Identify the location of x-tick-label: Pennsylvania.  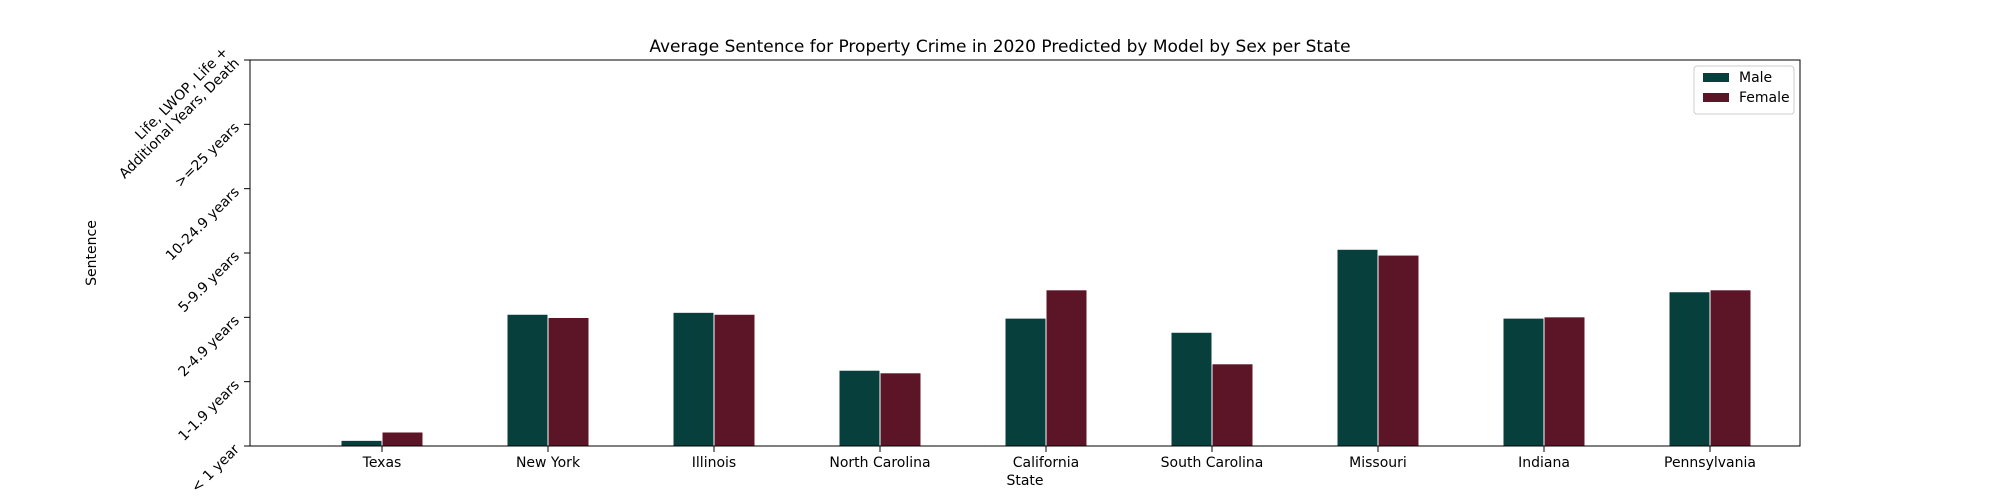
(1710, 463).